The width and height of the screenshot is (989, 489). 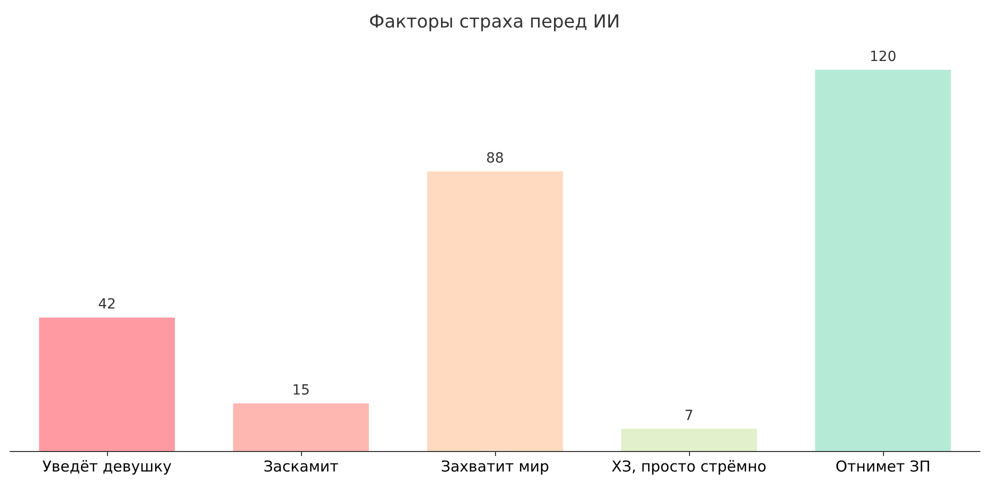 I want to click on x-tick-label: Захватит мир, so click(x=495, y=467).